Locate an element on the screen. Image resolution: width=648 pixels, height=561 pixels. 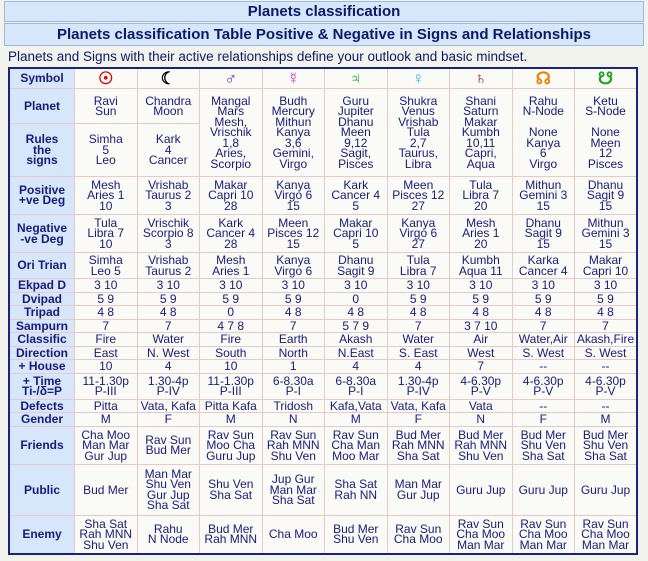
table-cell: Tula Libra 7 10 is located at coordinates (106, 233).